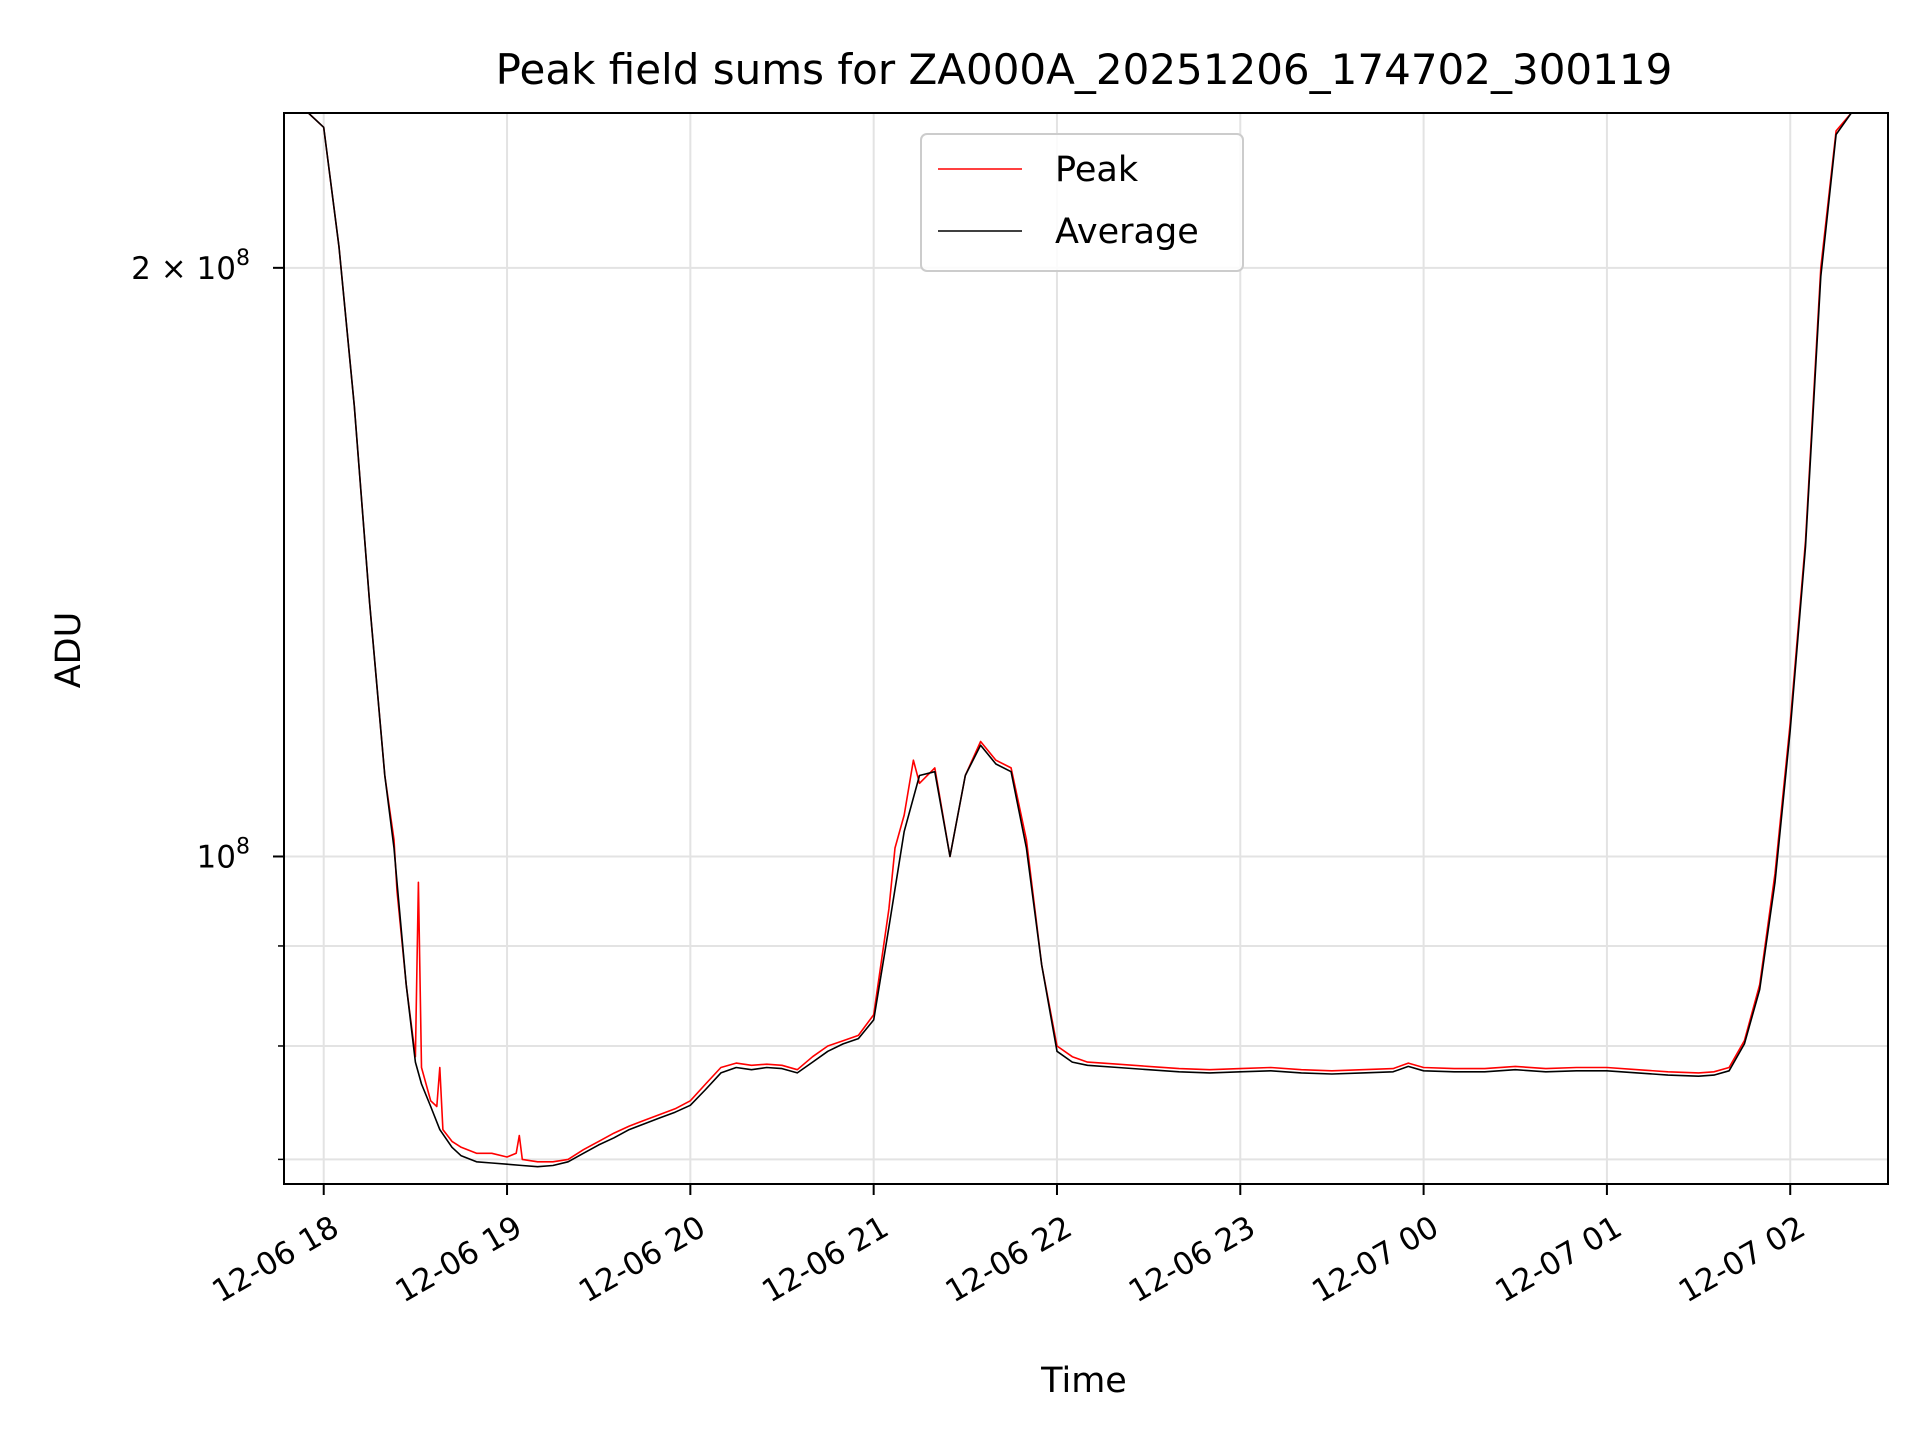  I want to click on x-axis-label: Time, so click(1083, 1381).